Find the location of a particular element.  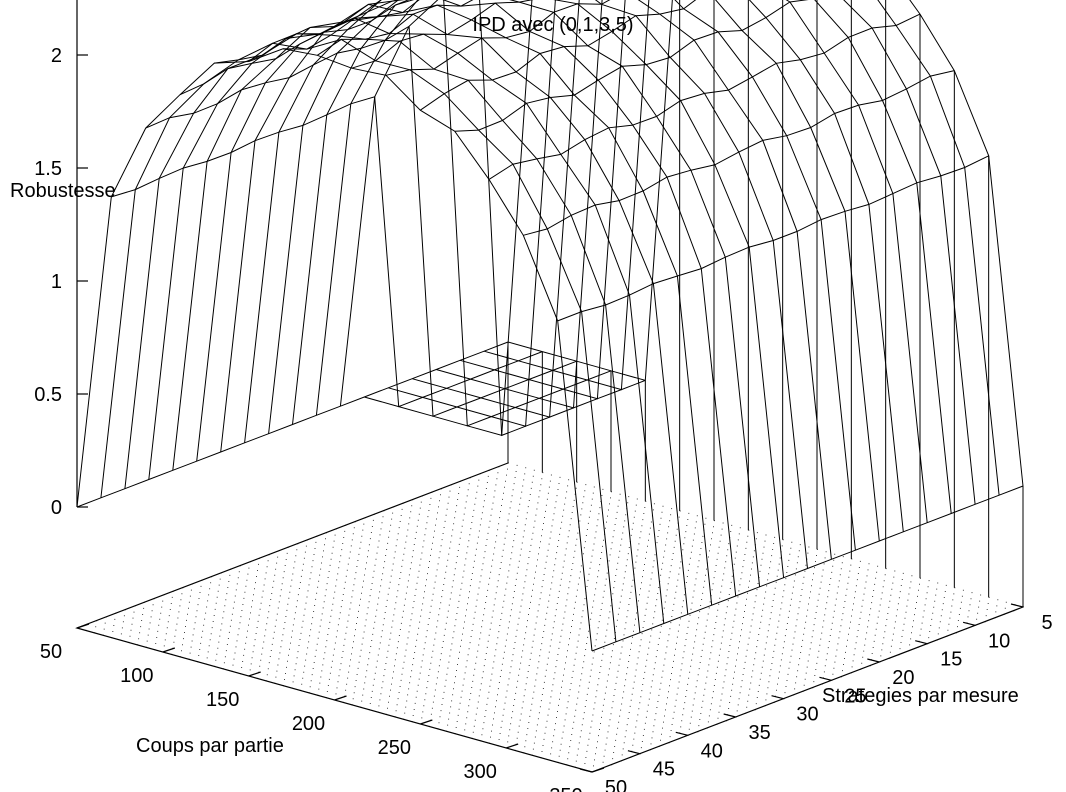

y-tick-label: 50 is located at coordinates (616, 784).